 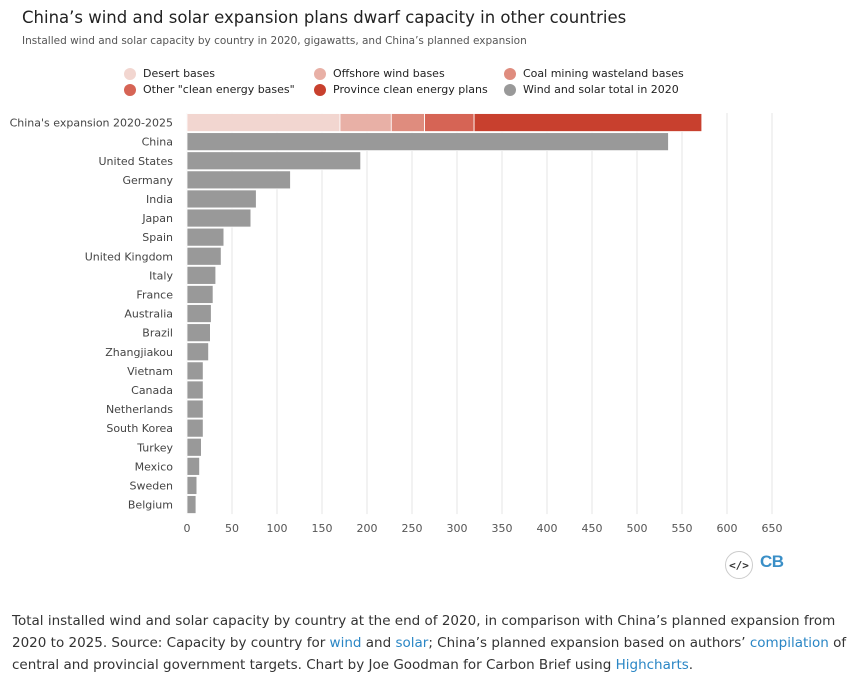 I want to click on legend-label: Province clean energy plans, so click(x=410, y=89).